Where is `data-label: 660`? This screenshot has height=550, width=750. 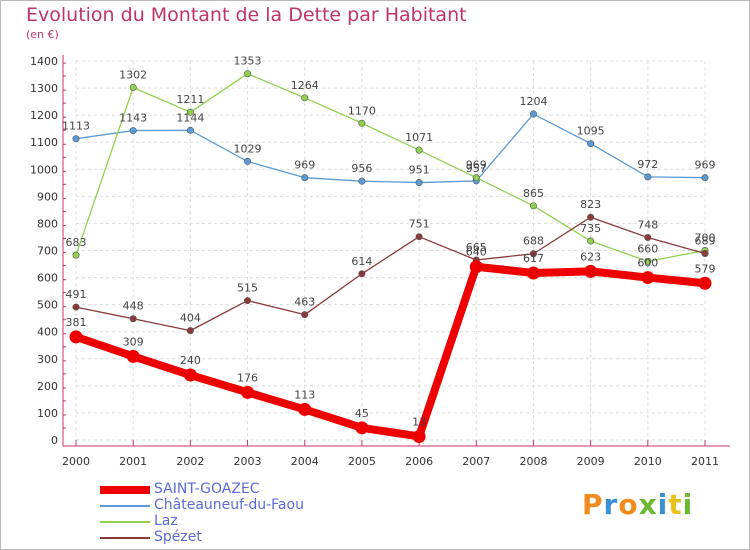 data-label: 660 is located at coordinates (647, 248).